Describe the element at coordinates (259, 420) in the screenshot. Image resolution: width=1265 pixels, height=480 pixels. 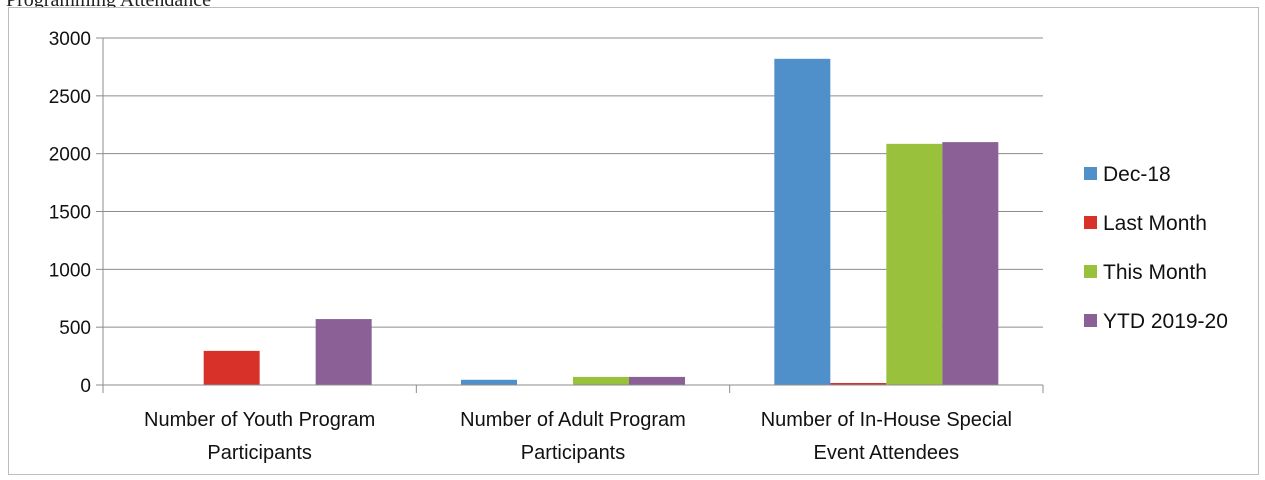
I see `category-label: Number of Youth Program` at that location.